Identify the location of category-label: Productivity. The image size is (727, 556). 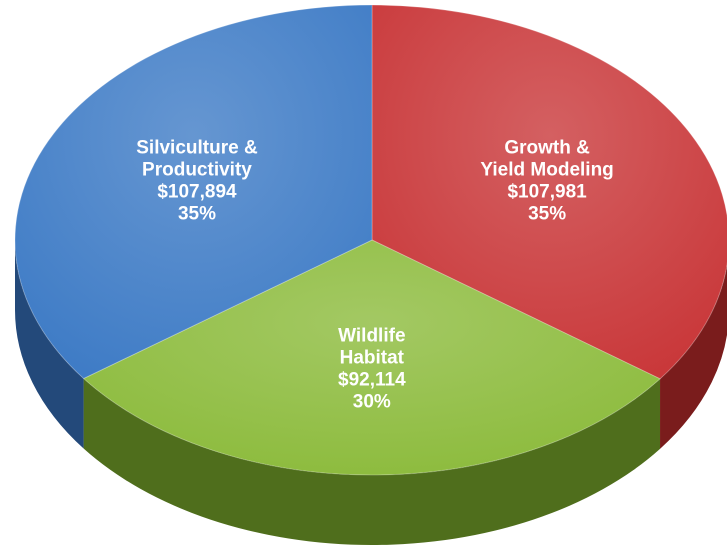
(197, 169).